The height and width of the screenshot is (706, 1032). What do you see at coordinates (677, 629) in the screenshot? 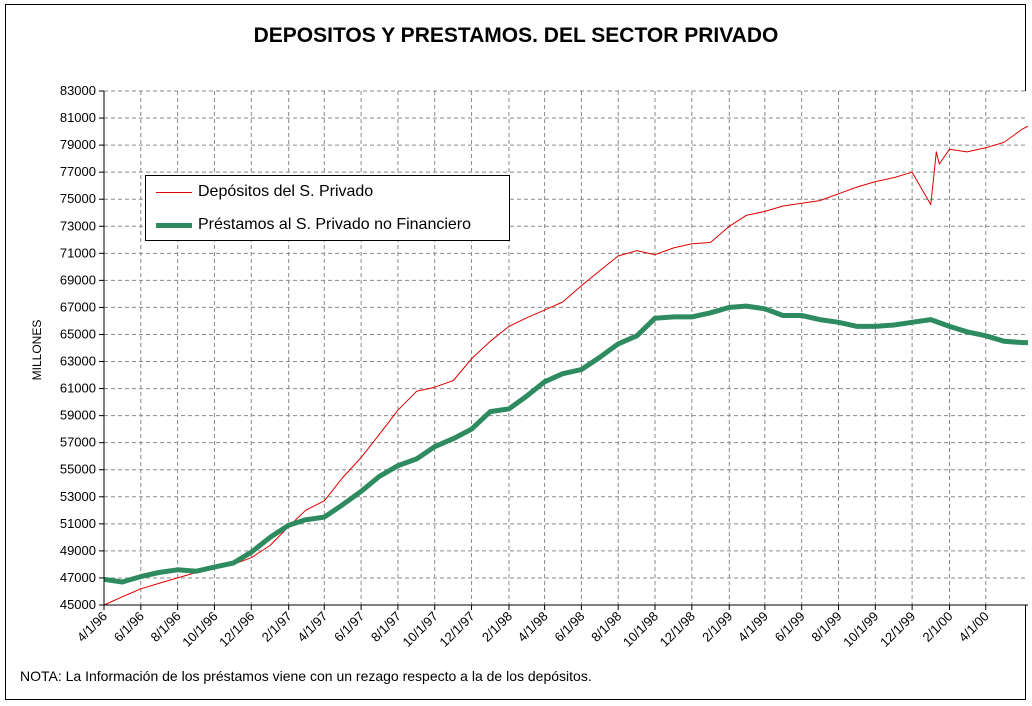
I see `x-tick-label: 12/1/98` at bounding box center [677, 629].